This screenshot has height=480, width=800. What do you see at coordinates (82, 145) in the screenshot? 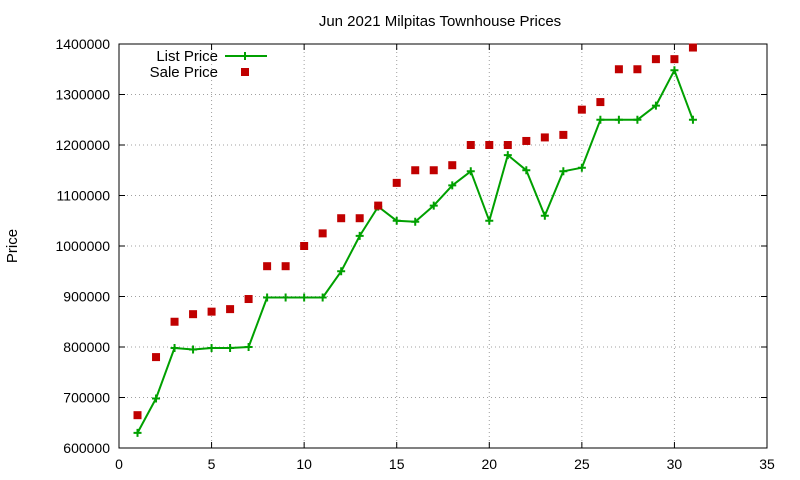
I see `y-tick-label: 1200000` at bounding box center [82, 145].